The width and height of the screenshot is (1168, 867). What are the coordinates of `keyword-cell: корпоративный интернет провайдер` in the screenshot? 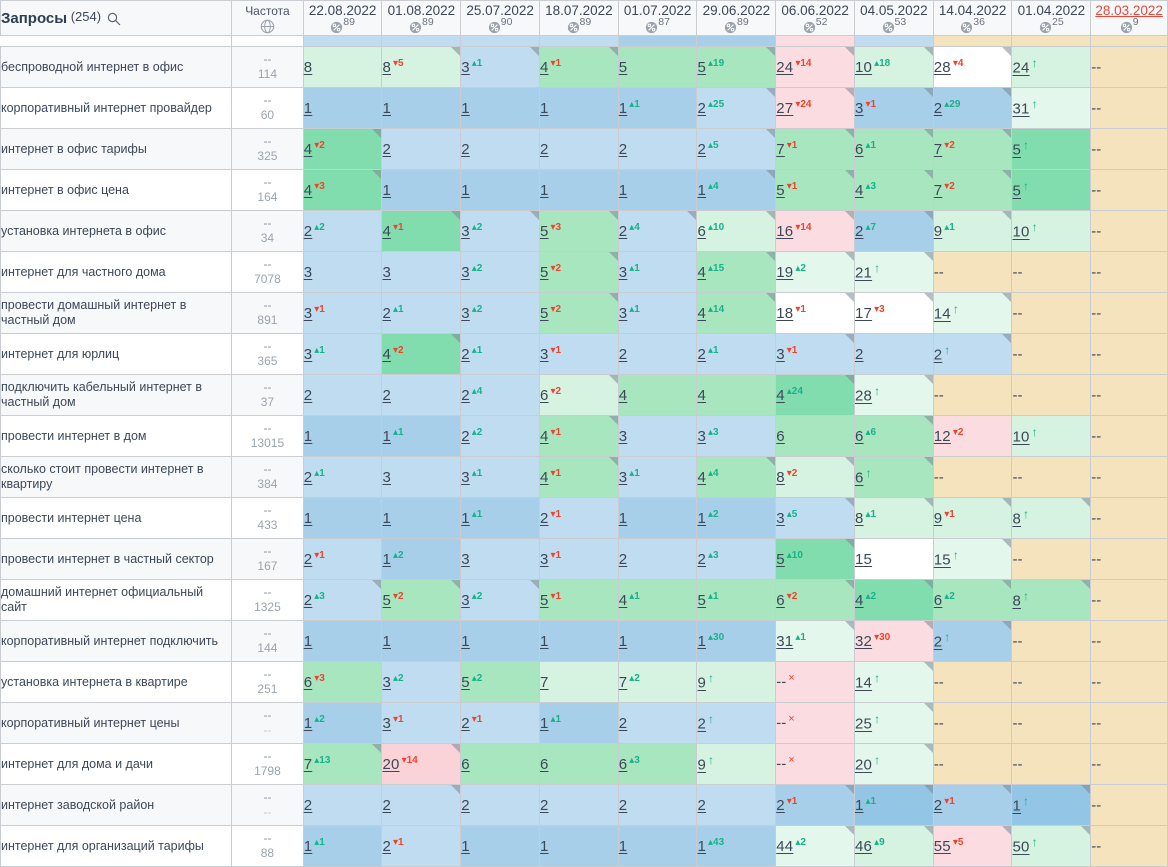 It's located at (116, 108).